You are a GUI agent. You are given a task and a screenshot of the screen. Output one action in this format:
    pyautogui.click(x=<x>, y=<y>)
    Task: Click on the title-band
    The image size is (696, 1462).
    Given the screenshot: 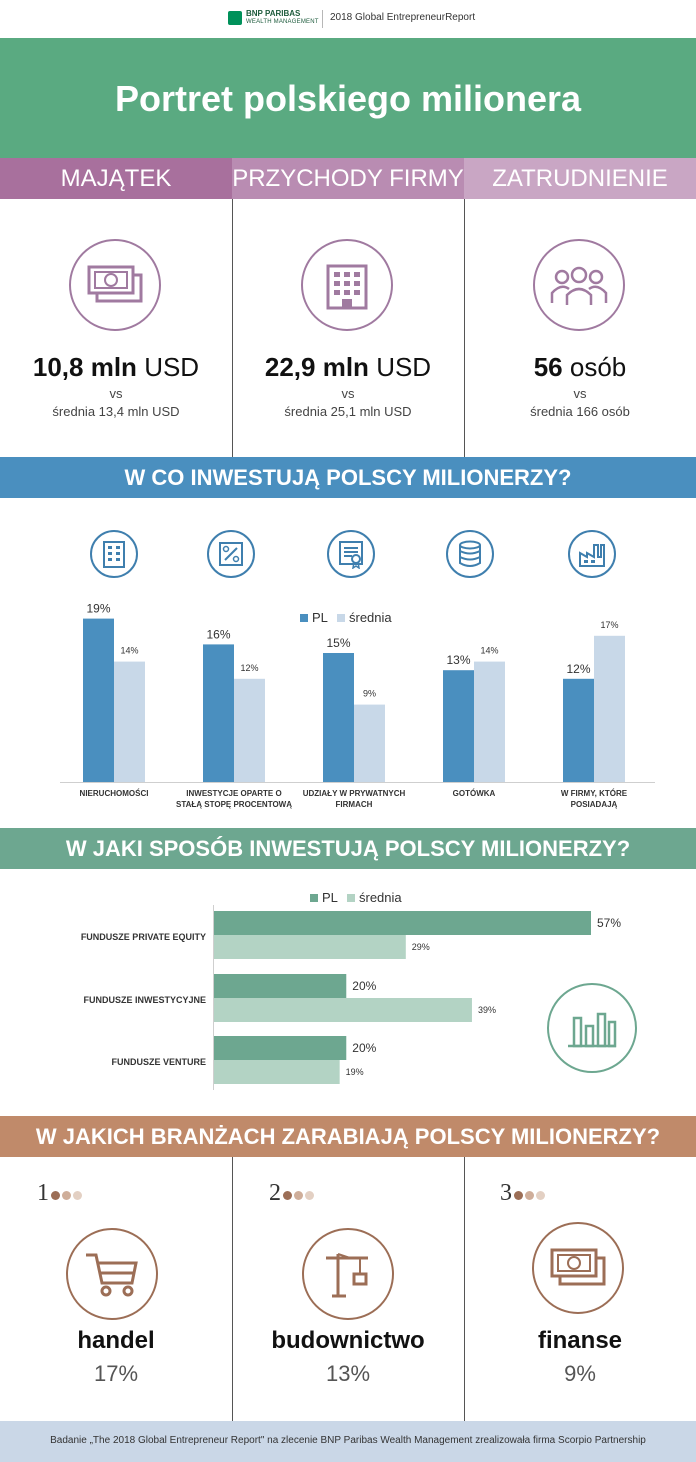 What is the action you would take?
    pyautogui.click(x=348, y=98)
    